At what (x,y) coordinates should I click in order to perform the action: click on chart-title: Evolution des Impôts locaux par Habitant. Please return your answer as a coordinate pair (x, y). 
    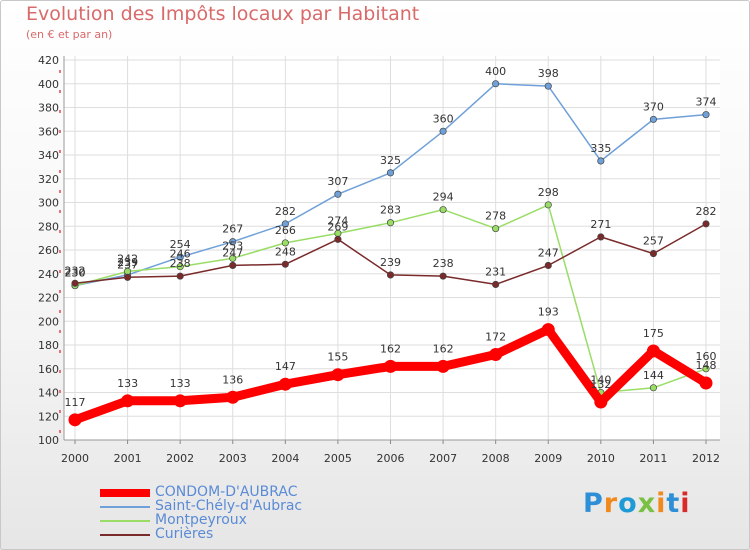
    Looking at the image, I should click on (223, 14).